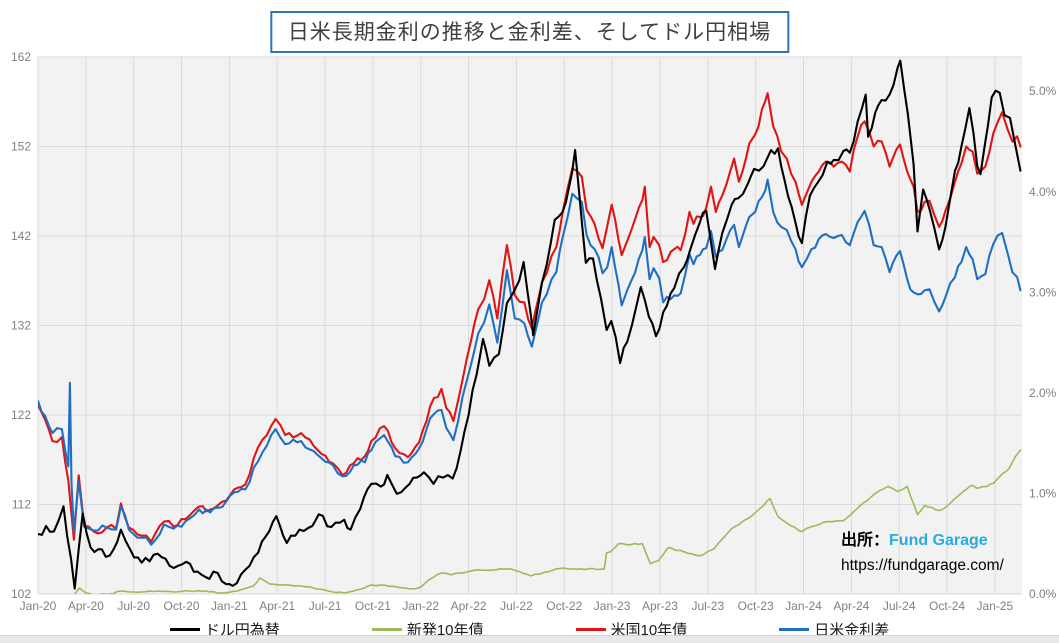 Image resolution: width=1059 pixels, height=643 pixels. I want to click on y-right-tick-label: 4.0%, so click(1043, 192).